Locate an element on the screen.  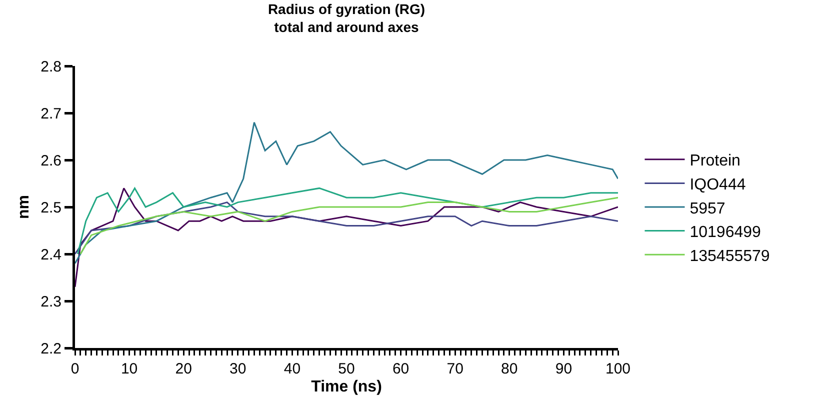
x-tick-label: 20 is located at coordinates (183, 369).